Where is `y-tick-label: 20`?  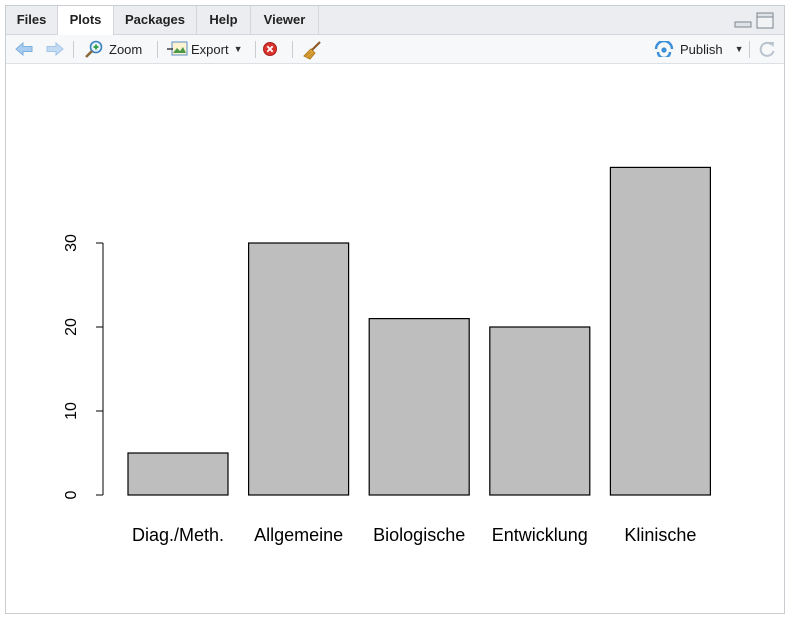
y-tick-label: 20 is located at coordinates (71, 327).